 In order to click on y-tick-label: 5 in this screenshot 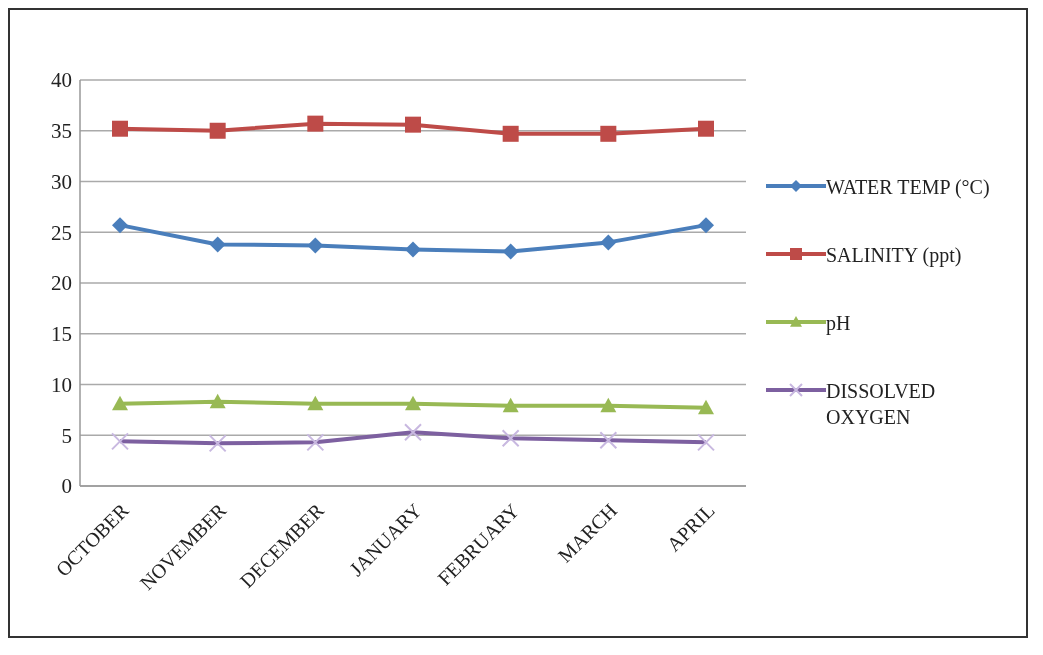, I will do `click(66, 435)`.